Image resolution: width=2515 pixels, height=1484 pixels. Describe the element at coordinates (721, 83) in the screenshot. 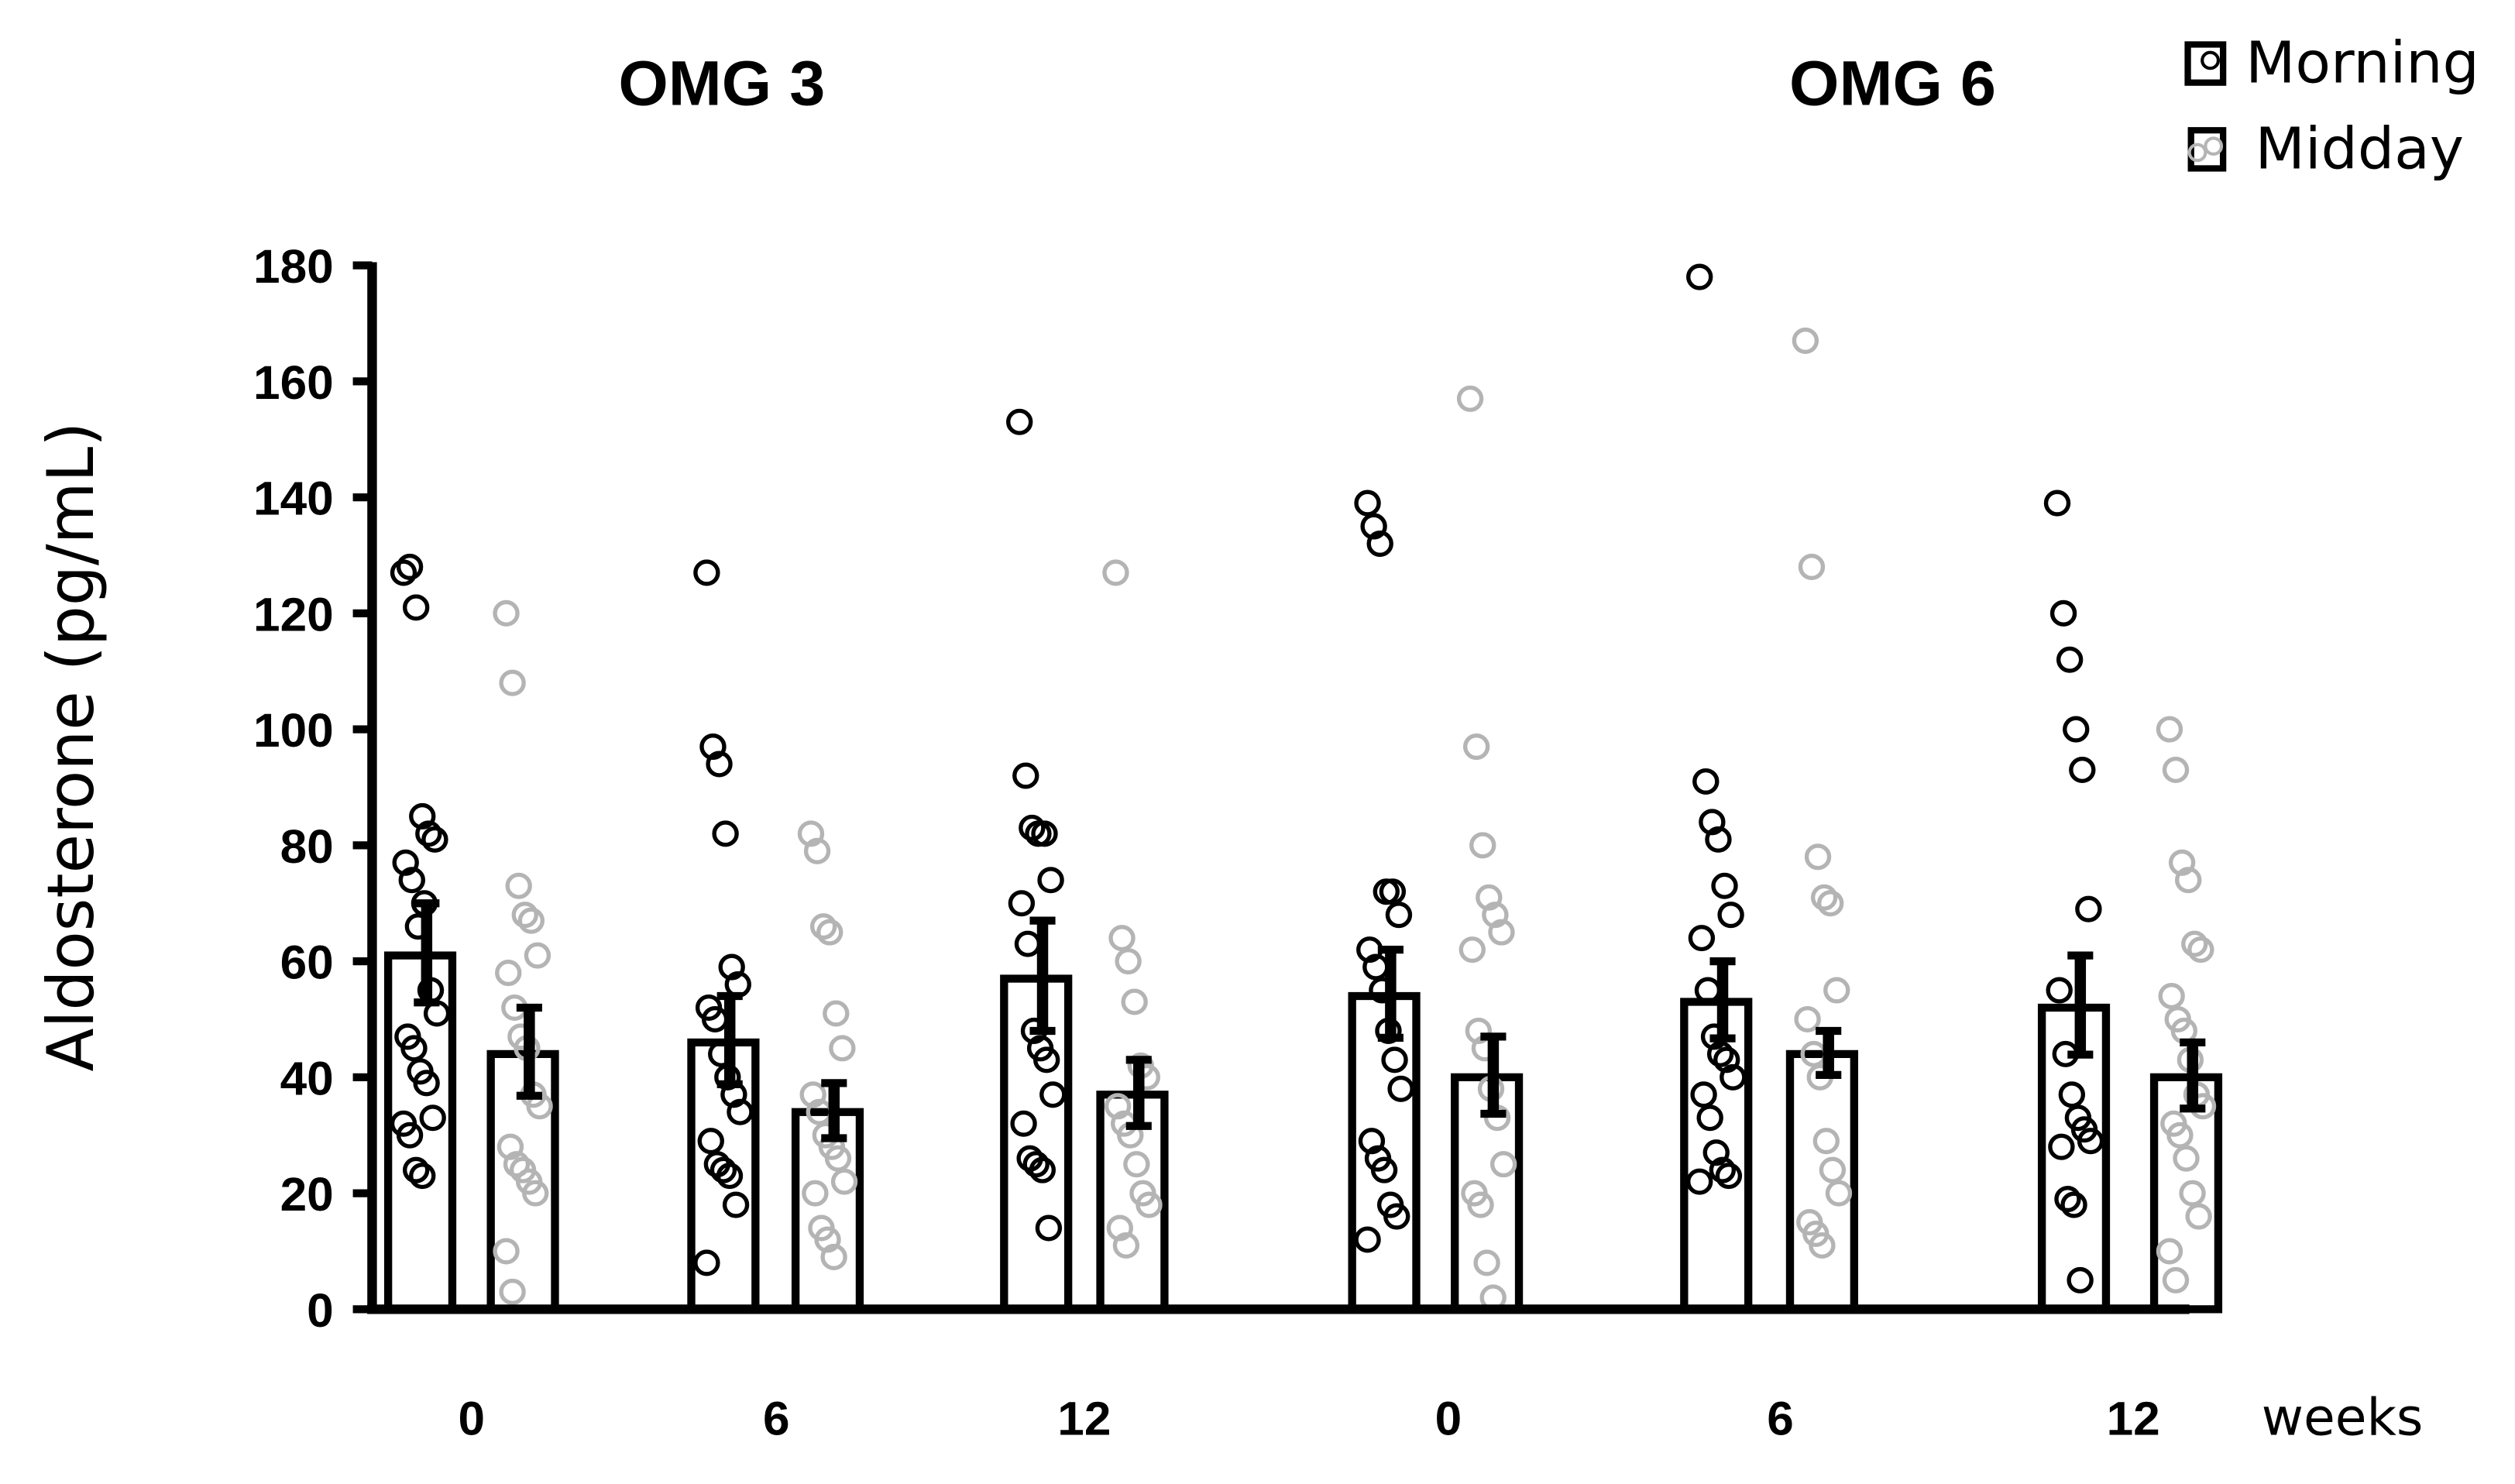

I see `panel-title-omg3: OMG 3` at that location.